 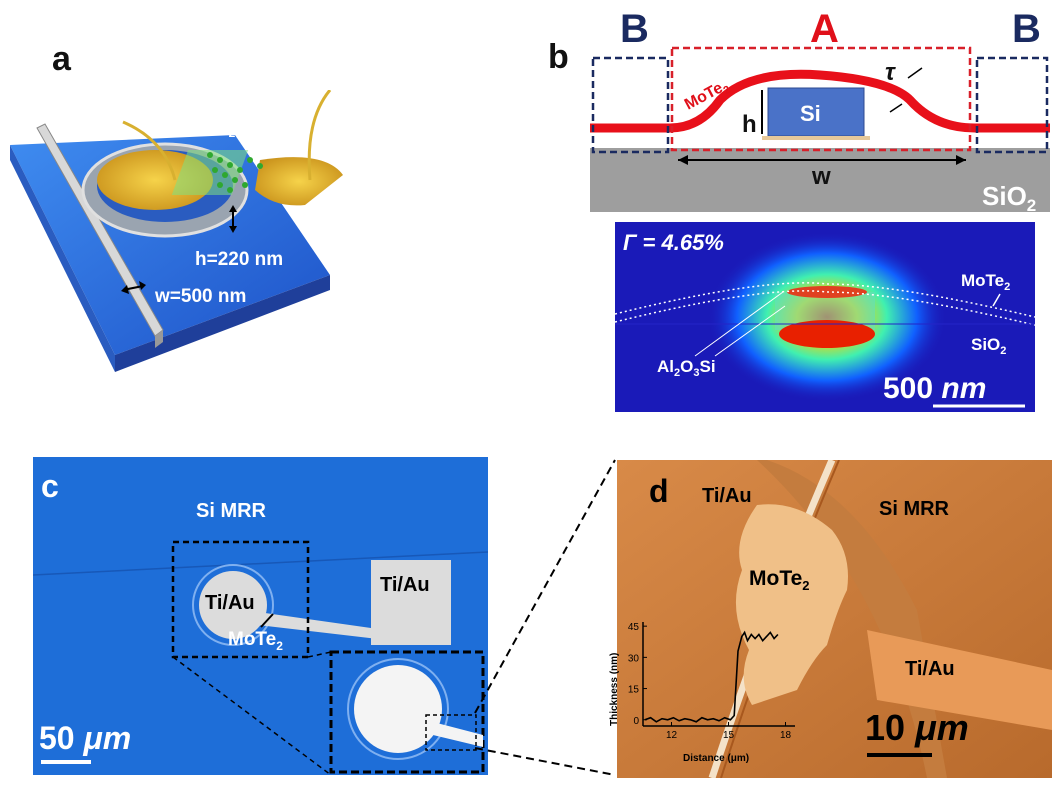 I want to click on si-label: Si, so click(x=810, y=113).